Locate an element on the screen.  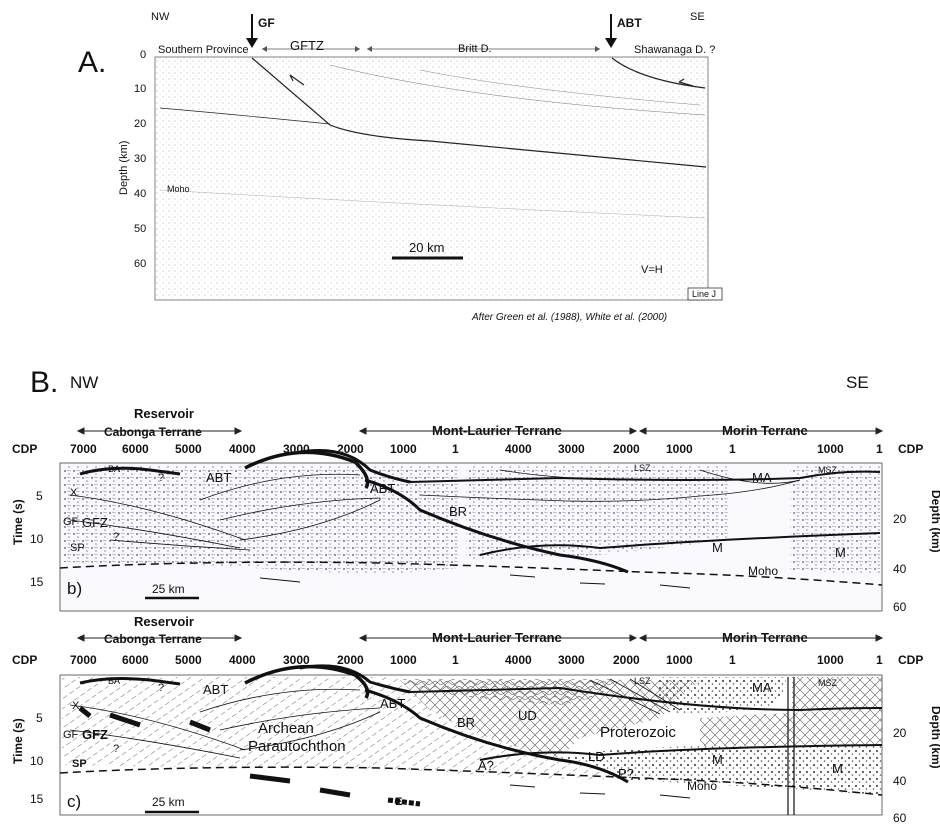
mont-laurier-label: Mont-Laurier Terrane is located at coordinates (497, 637).